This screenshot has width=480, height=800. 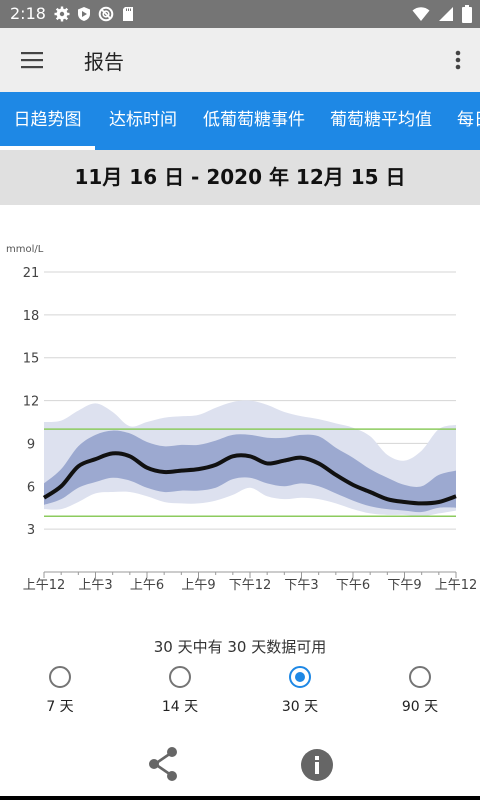 I want to click on tab-low-glucose-events: 低葡萄糖事件, so click(x=254, y=121).